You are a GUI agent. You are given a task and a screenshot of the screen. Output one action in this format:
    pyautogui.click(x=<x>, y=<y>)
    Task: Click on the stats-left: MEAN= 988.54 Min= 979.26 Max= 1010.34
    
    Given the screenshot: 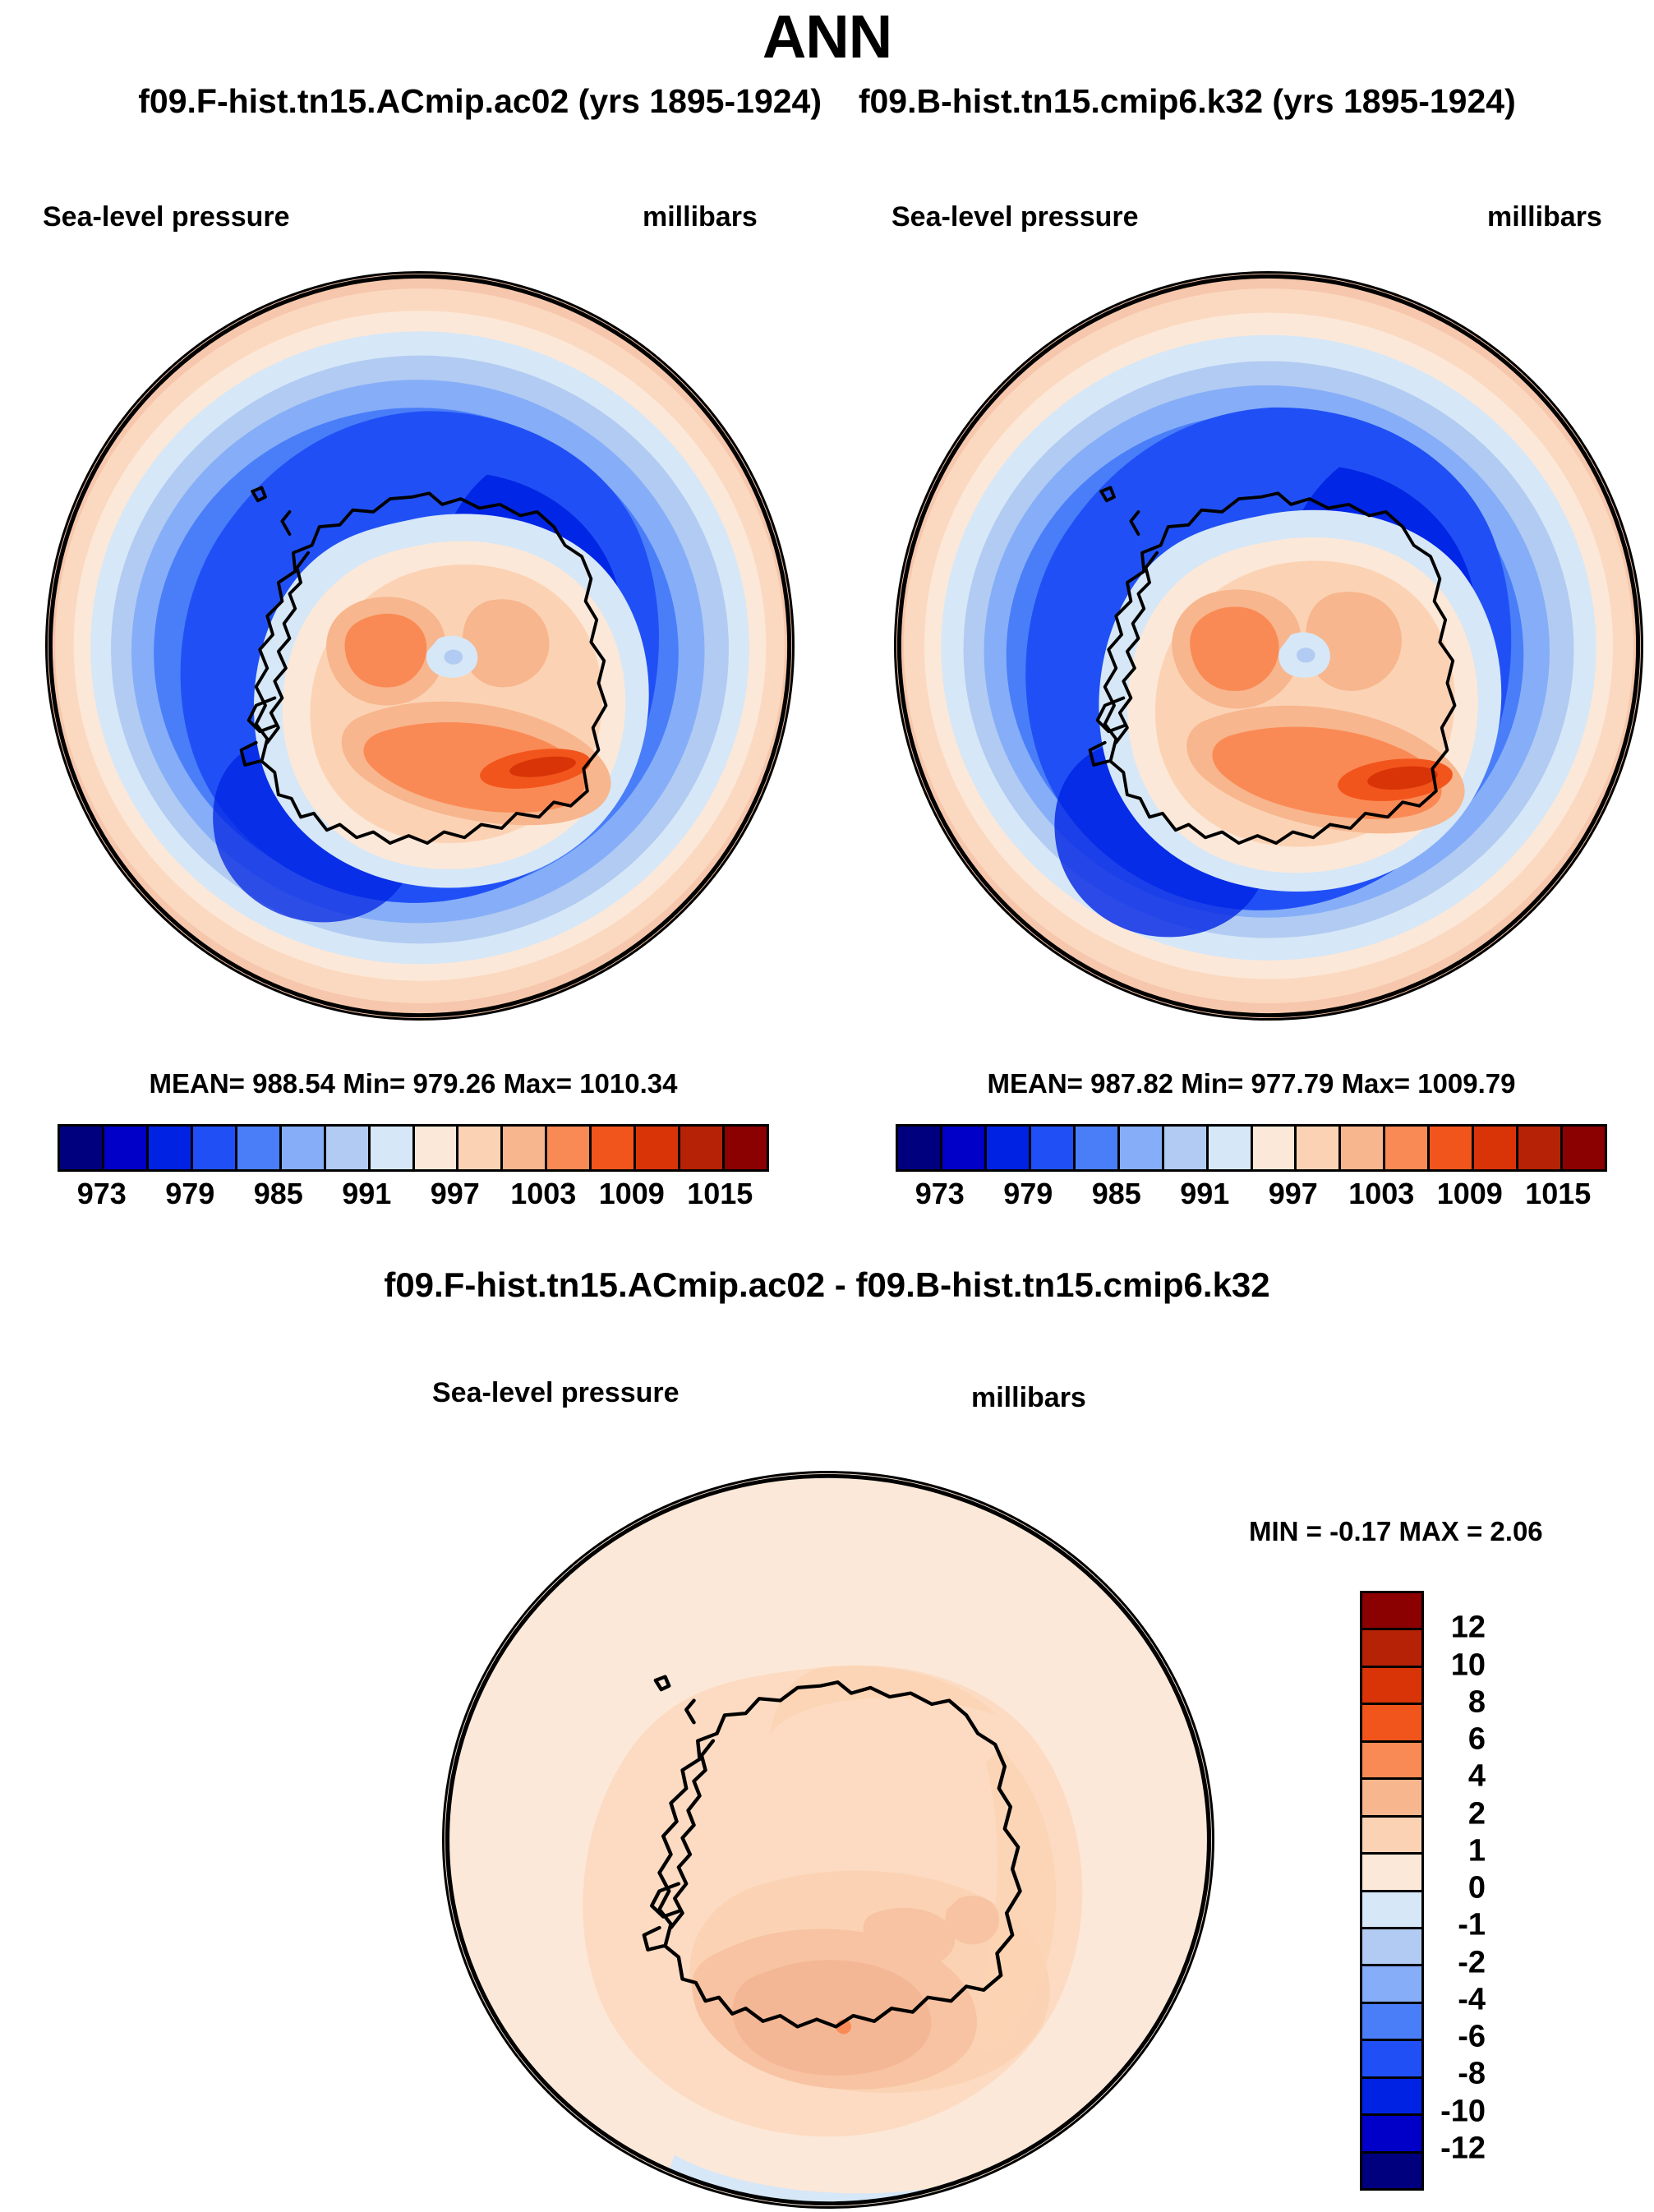 What is the action you would take?
    pyautogui.click(x=413, y=1083)
    